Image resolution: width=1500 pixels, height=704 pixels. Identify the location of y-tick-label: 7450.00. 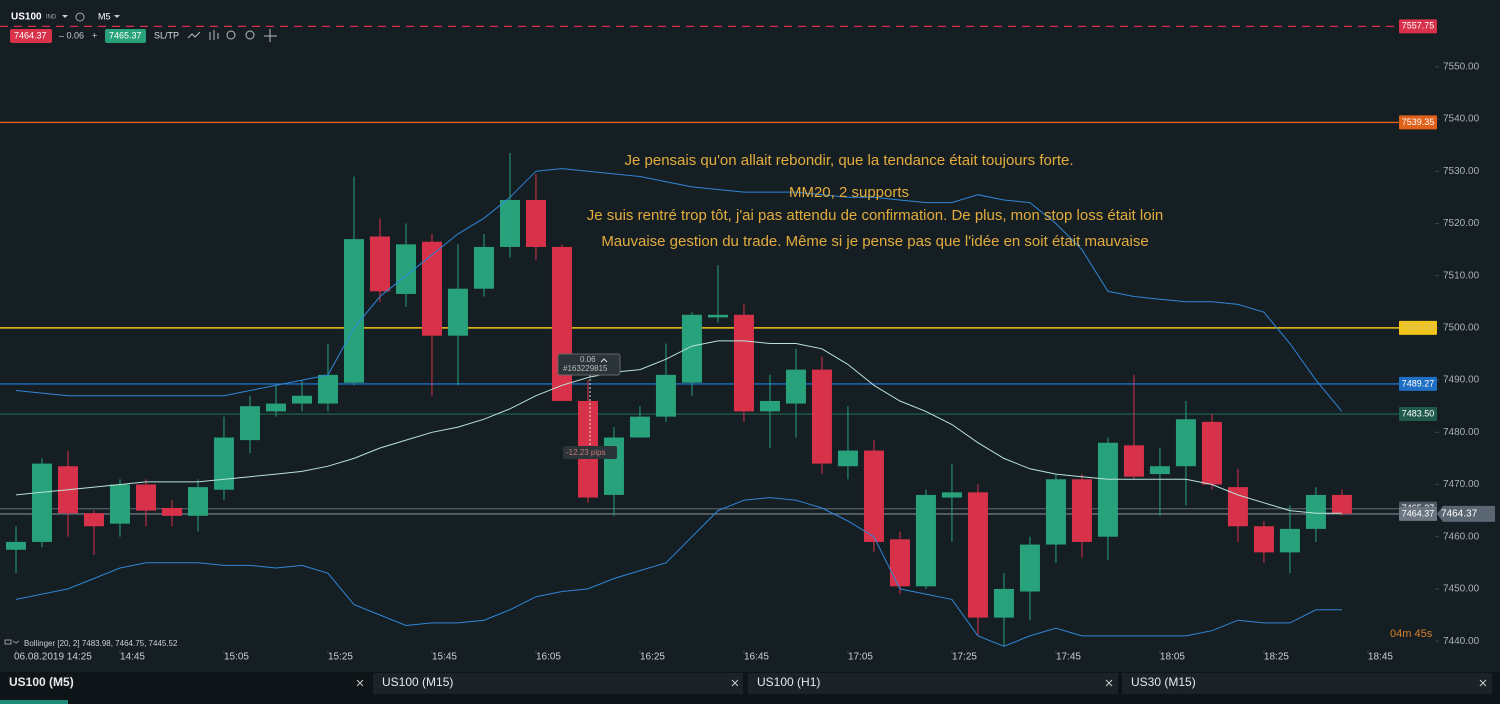
(1461, 589).